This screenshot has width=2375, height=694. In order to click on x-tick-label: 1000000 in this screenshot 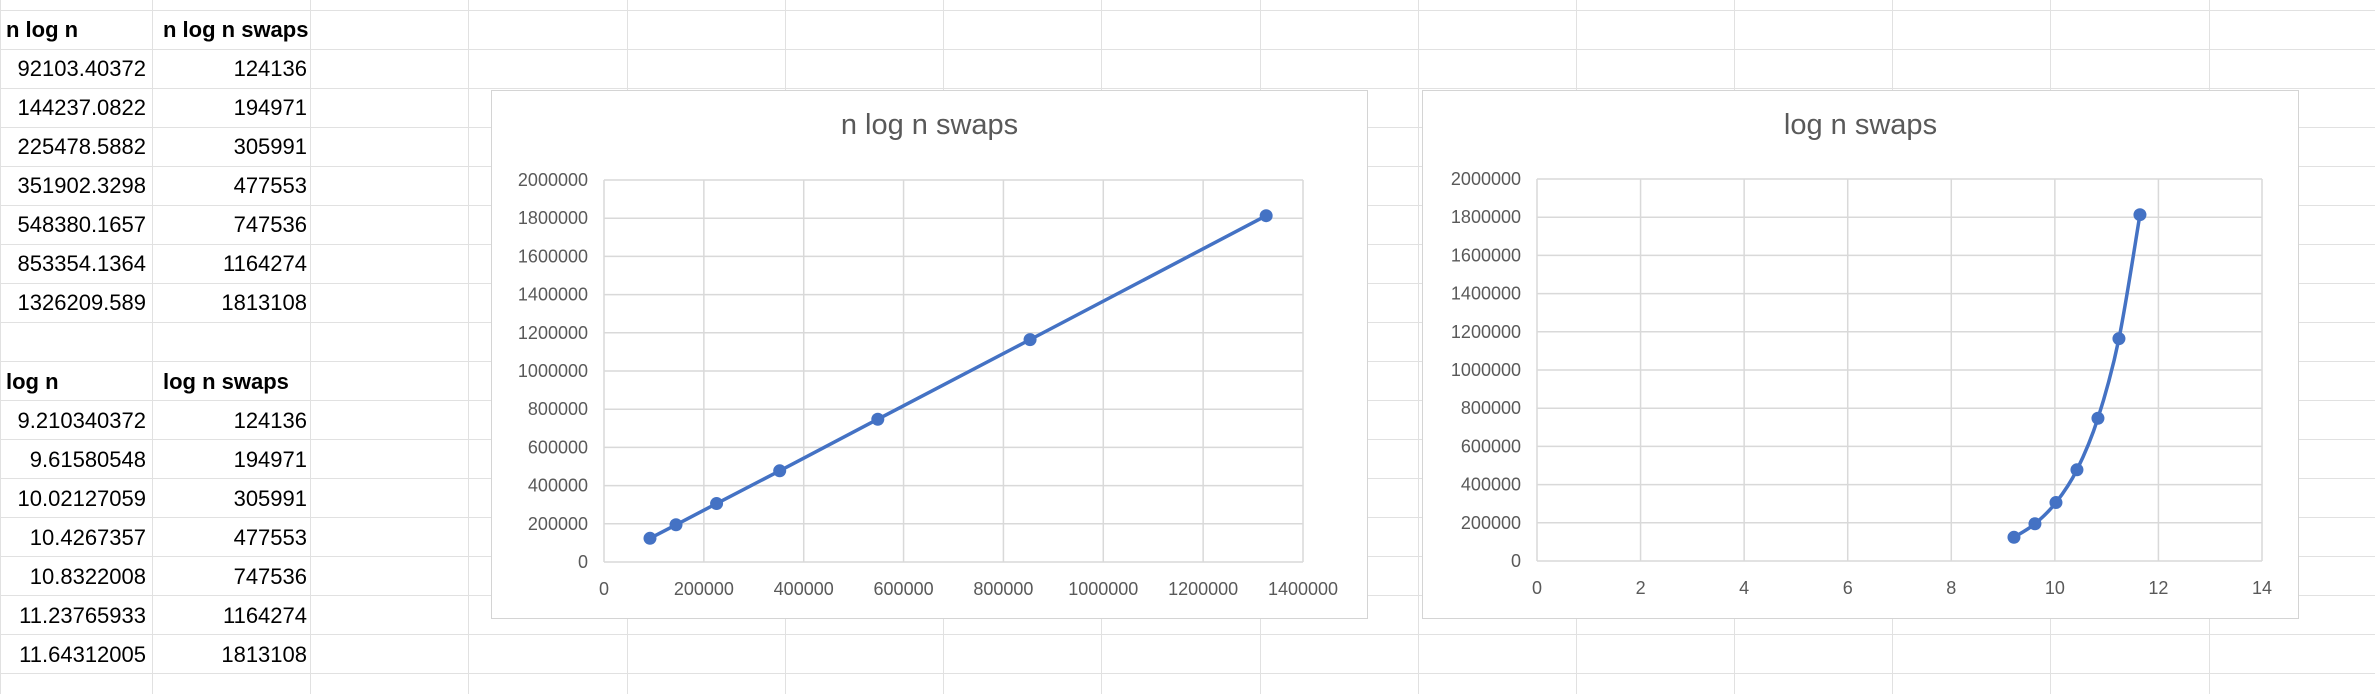, I will do `click(1103, 589)`.